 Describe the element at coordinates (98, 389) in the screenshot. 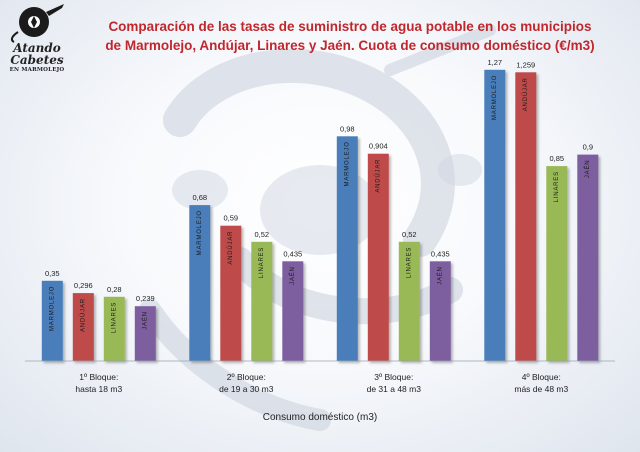

I see `category-label-1-line2: hasta 18 m3` at that location.